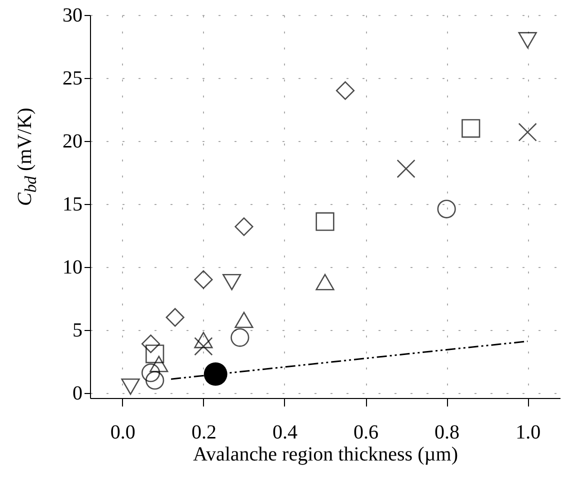 The width and height of the screenshot is (566, 479). I want to click on y-tick-label: 15, so click(72, 204).